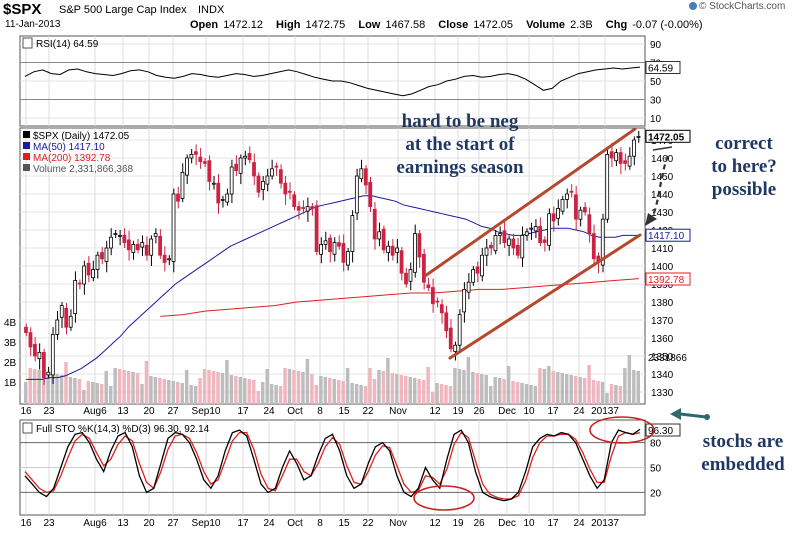  What do you see at coordinates (10, 383) in the screenshot?
I see `volume-y-tick-label: 1B` at bounding box center [10, 383].